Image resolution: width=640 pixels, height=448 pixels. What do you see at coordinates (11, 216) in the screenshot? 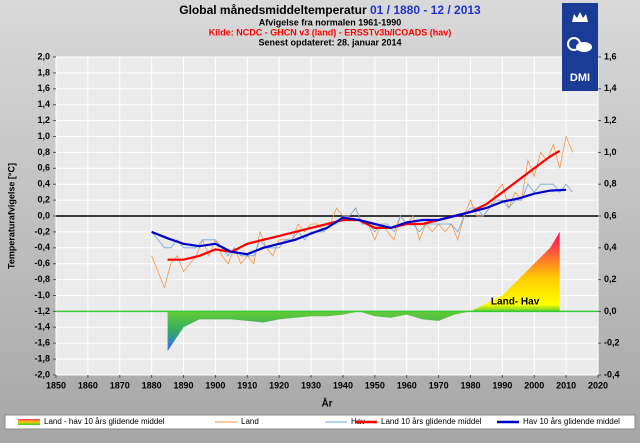
I see `y-axis-label: Temperaturafvigelse [°C]` at bounding box center [11, 216].